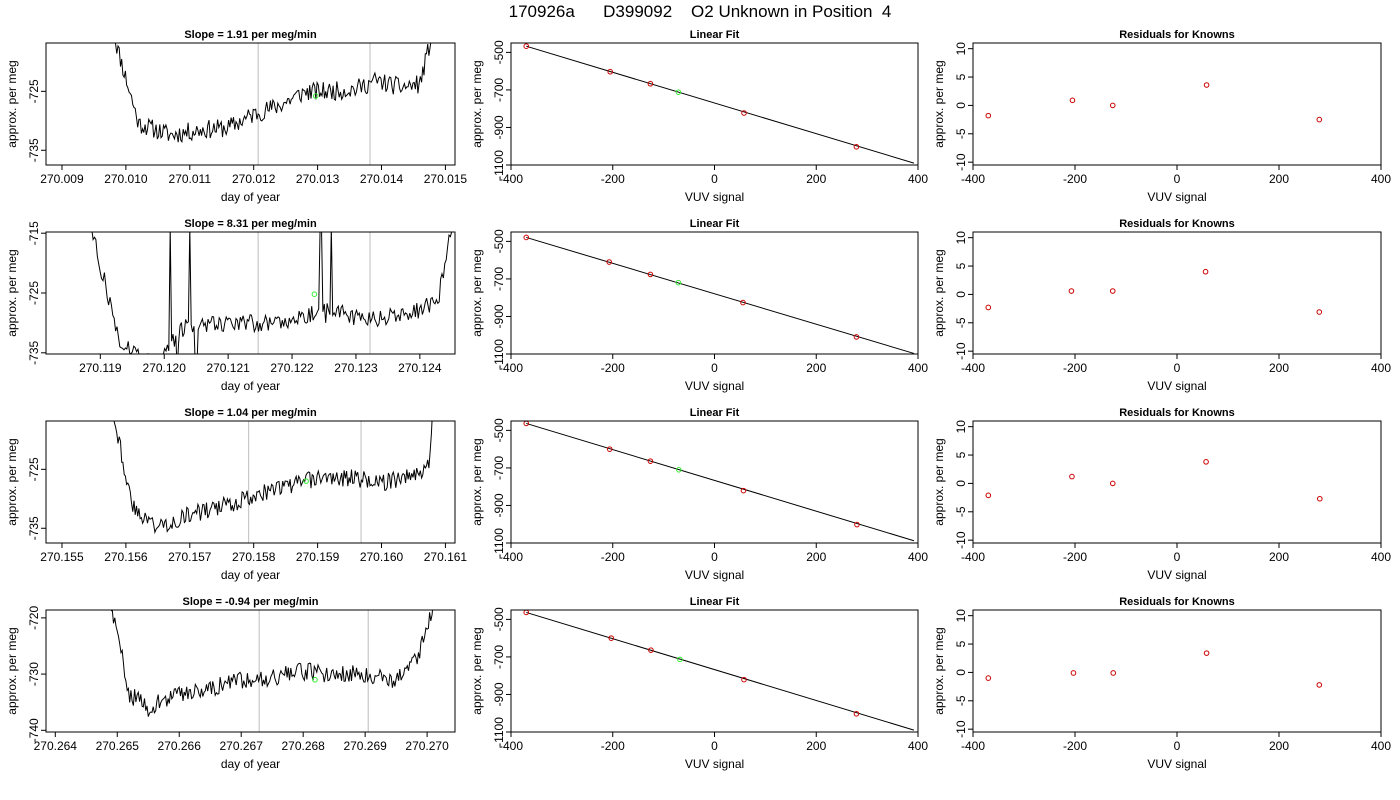 The height and width of the screenshot is (800, 1400). I want to click on unknown-point, so click(678, 282).